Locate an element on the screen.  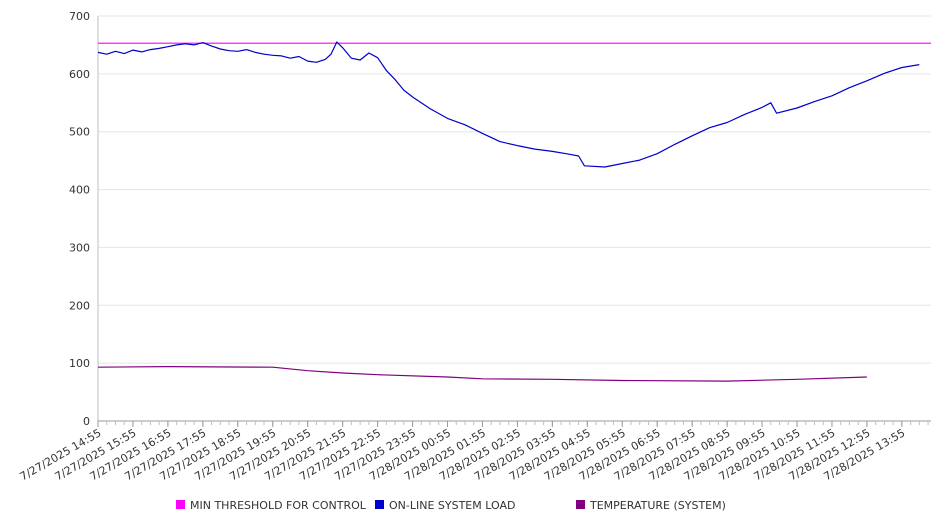
legend-label: MIN THRESHOLD FOR CONTROL is located at coordinates (278, 505).